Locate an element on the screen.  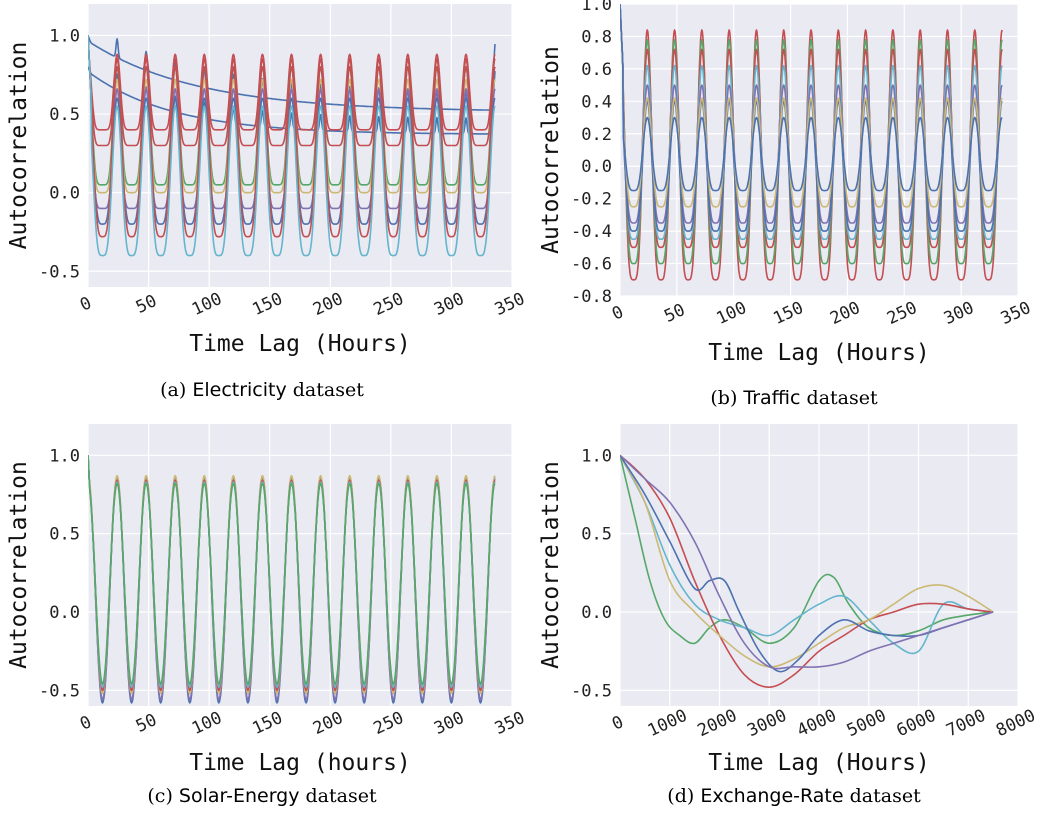
caption-solar-energy: (c) Solar-Energy dataset is located at coordinates (262, 796).